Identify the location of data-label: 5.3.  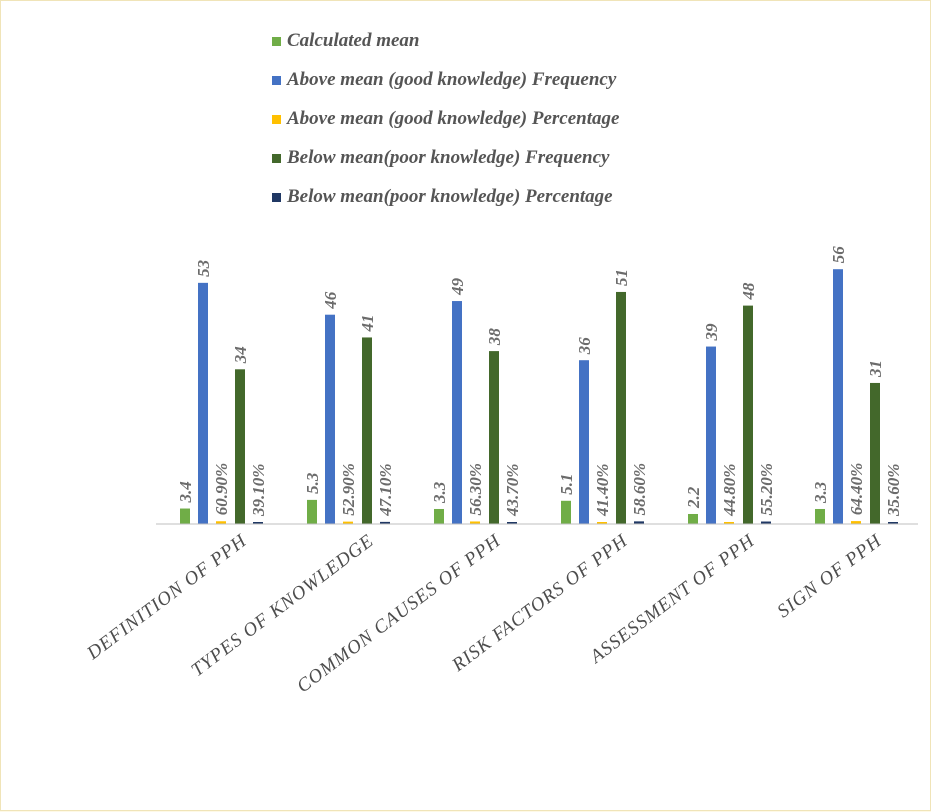
(312, 483).